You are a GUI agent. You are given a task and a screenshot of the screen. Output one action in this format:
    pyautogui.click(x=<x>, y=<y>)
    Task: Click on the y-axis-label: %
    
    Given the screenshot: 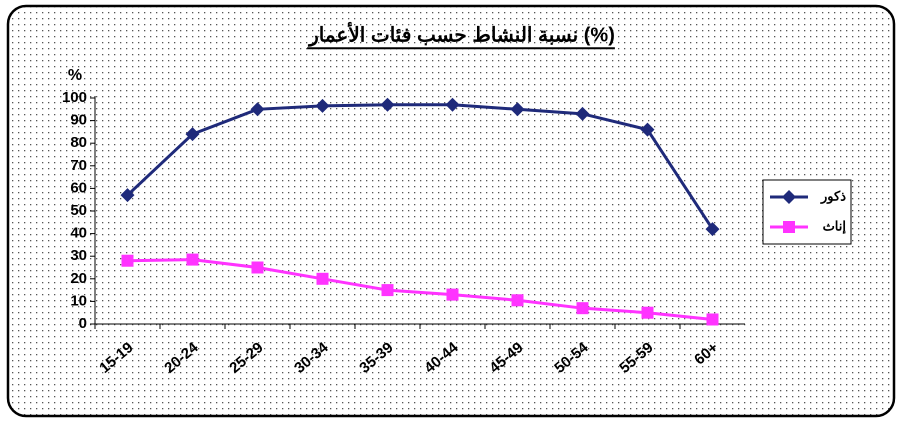 What is the action you would take?
    pyautogui.click(x=75, y=75)
    